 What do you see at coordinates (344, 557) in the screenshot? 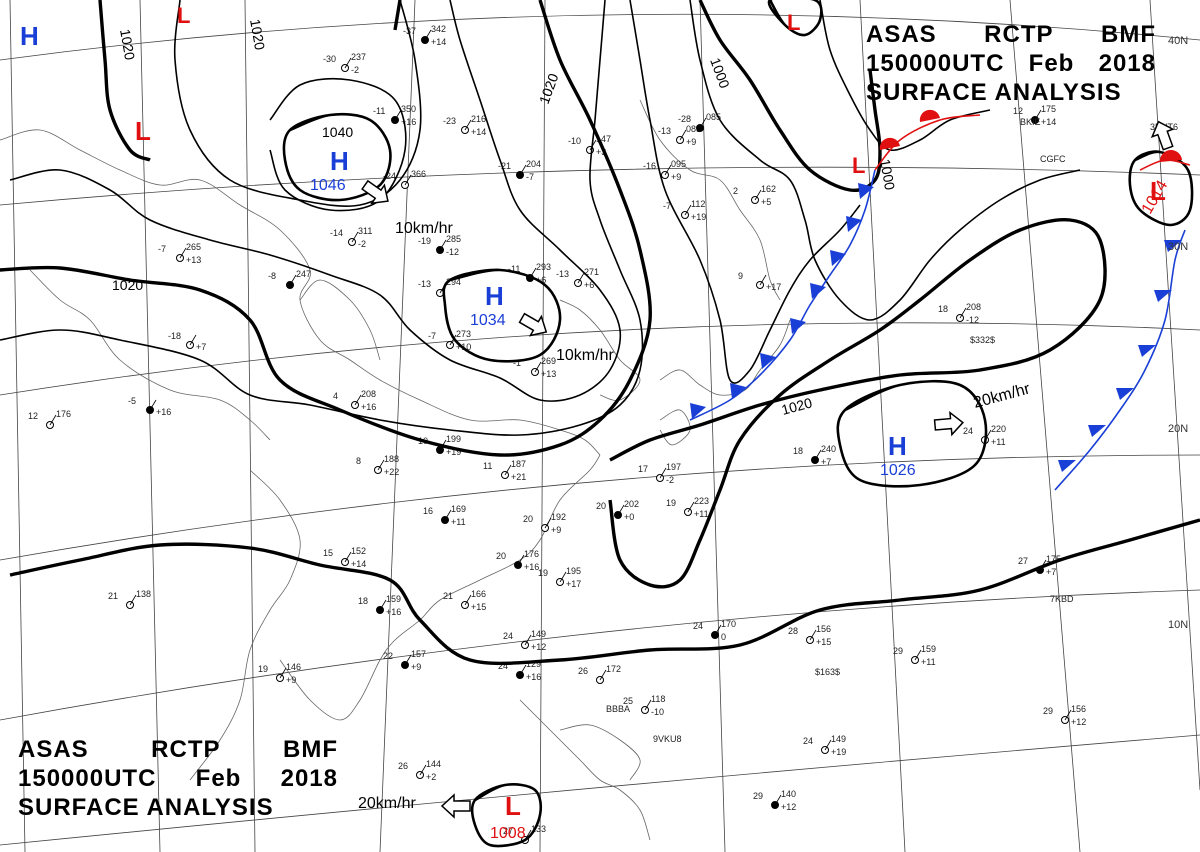
I see `station-plot: 15 152 +14` at bounding box center [344, 557].